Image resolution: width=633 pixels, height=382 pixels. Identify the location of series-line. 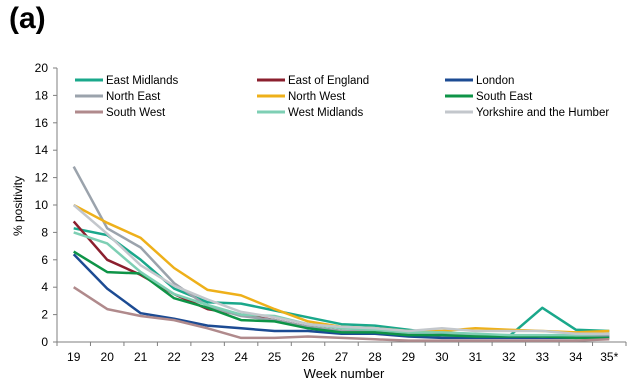
(341, 314).